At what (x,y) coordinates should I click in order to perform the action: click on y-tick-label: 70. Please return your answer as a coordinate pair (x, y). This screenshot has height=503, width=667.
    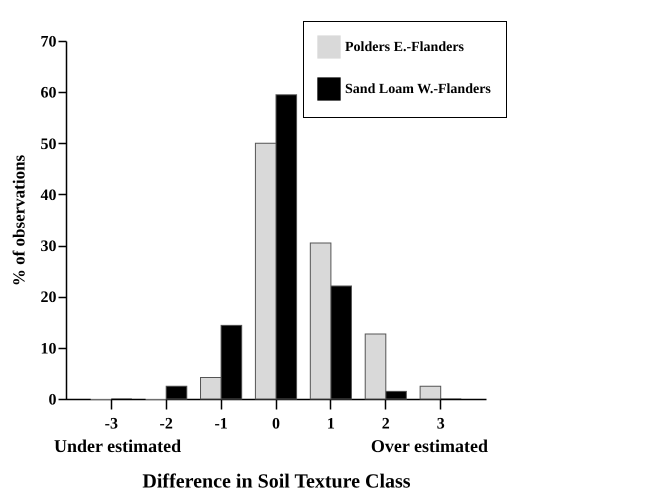
    Looking at the image, I should click on (48, 42).